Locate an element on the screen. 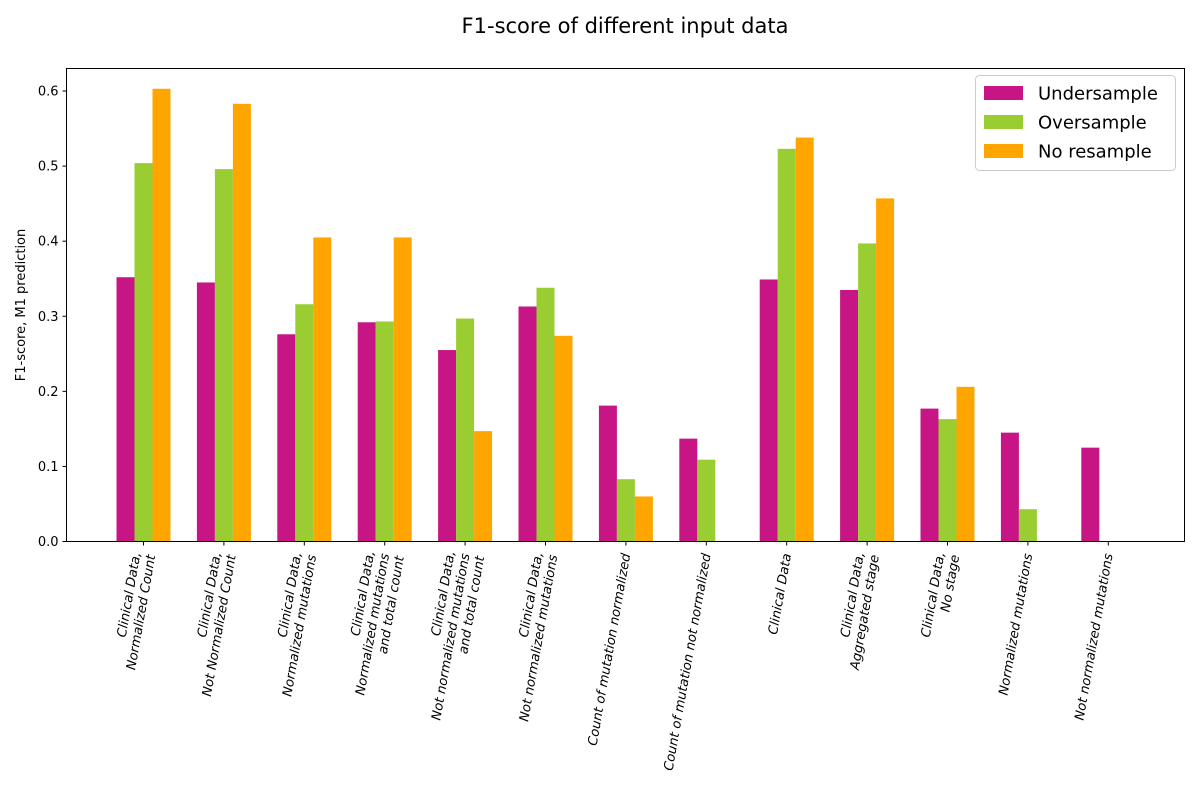 The image size is (1200, 800). y-tick-label: 0.0 is located at coordinates (48, 542).